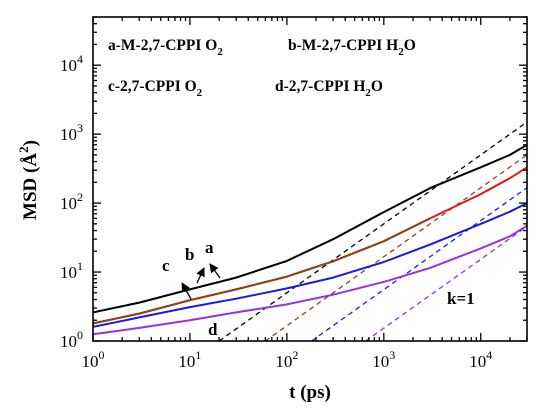 The image size is (550, 411). I want to click on annotation-a: a, so click(209, 247).